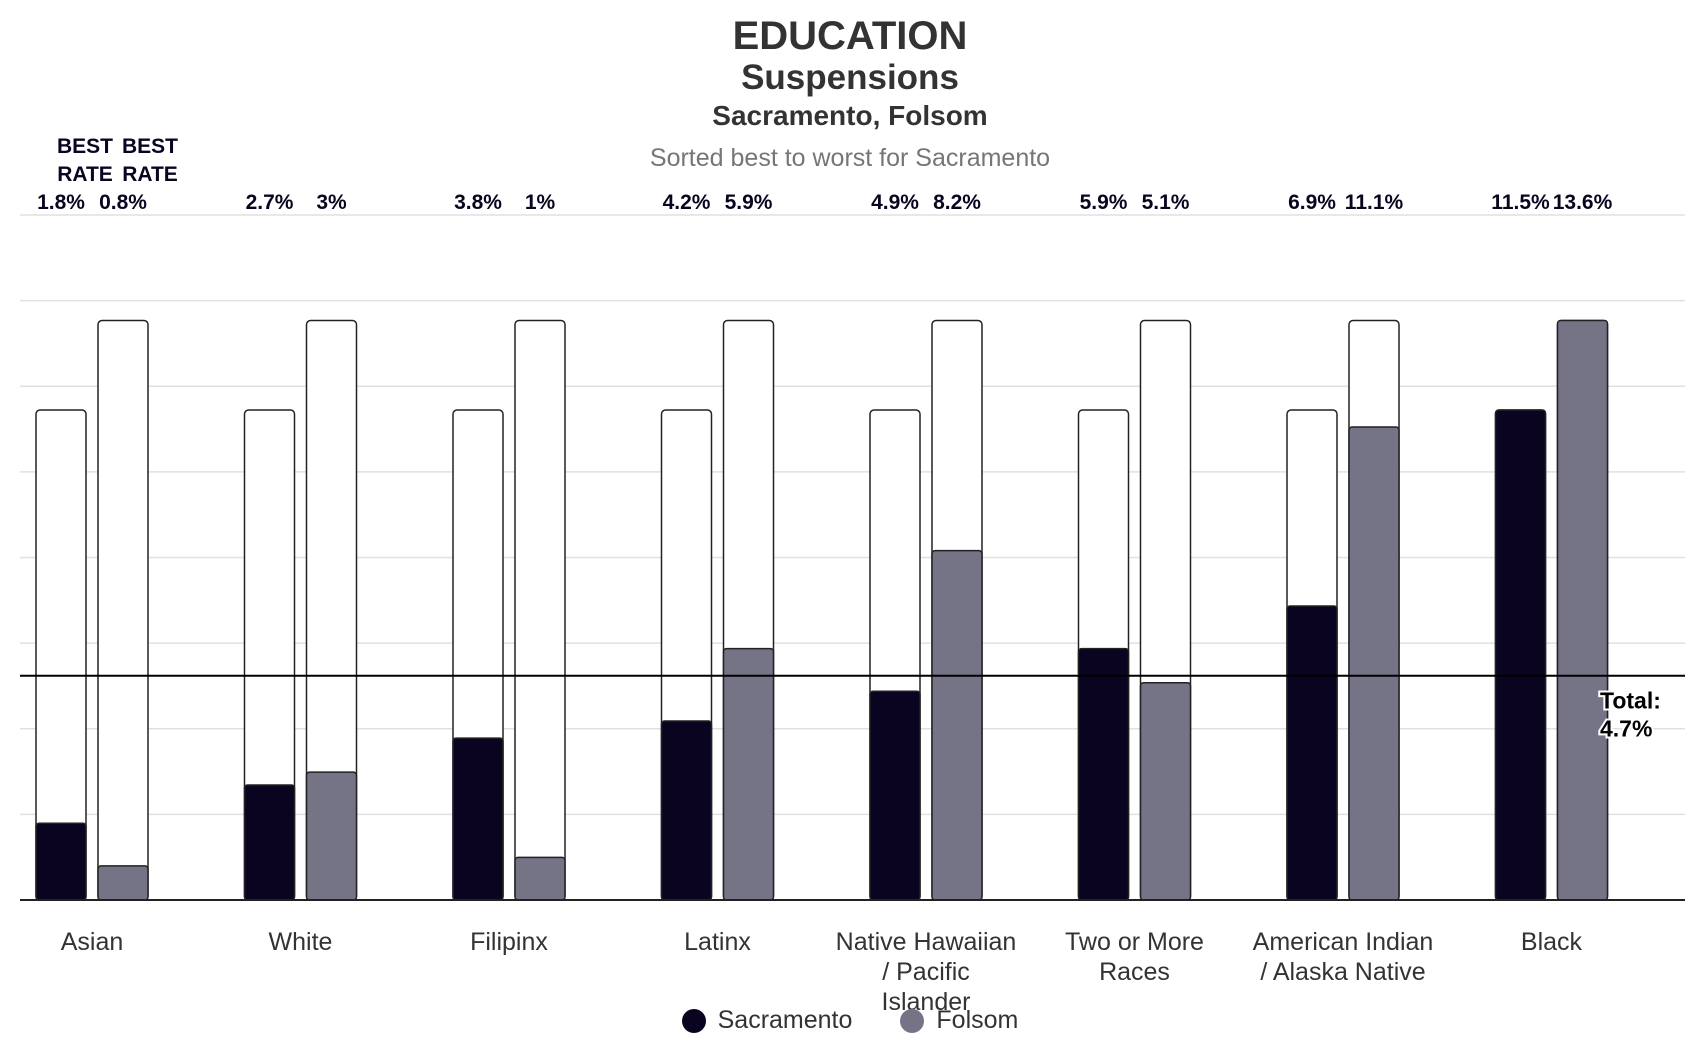 This screenshot has height=1051, width=1700. I want to click on category-label: American Indian / Alaska Native, so click(1343, 957).